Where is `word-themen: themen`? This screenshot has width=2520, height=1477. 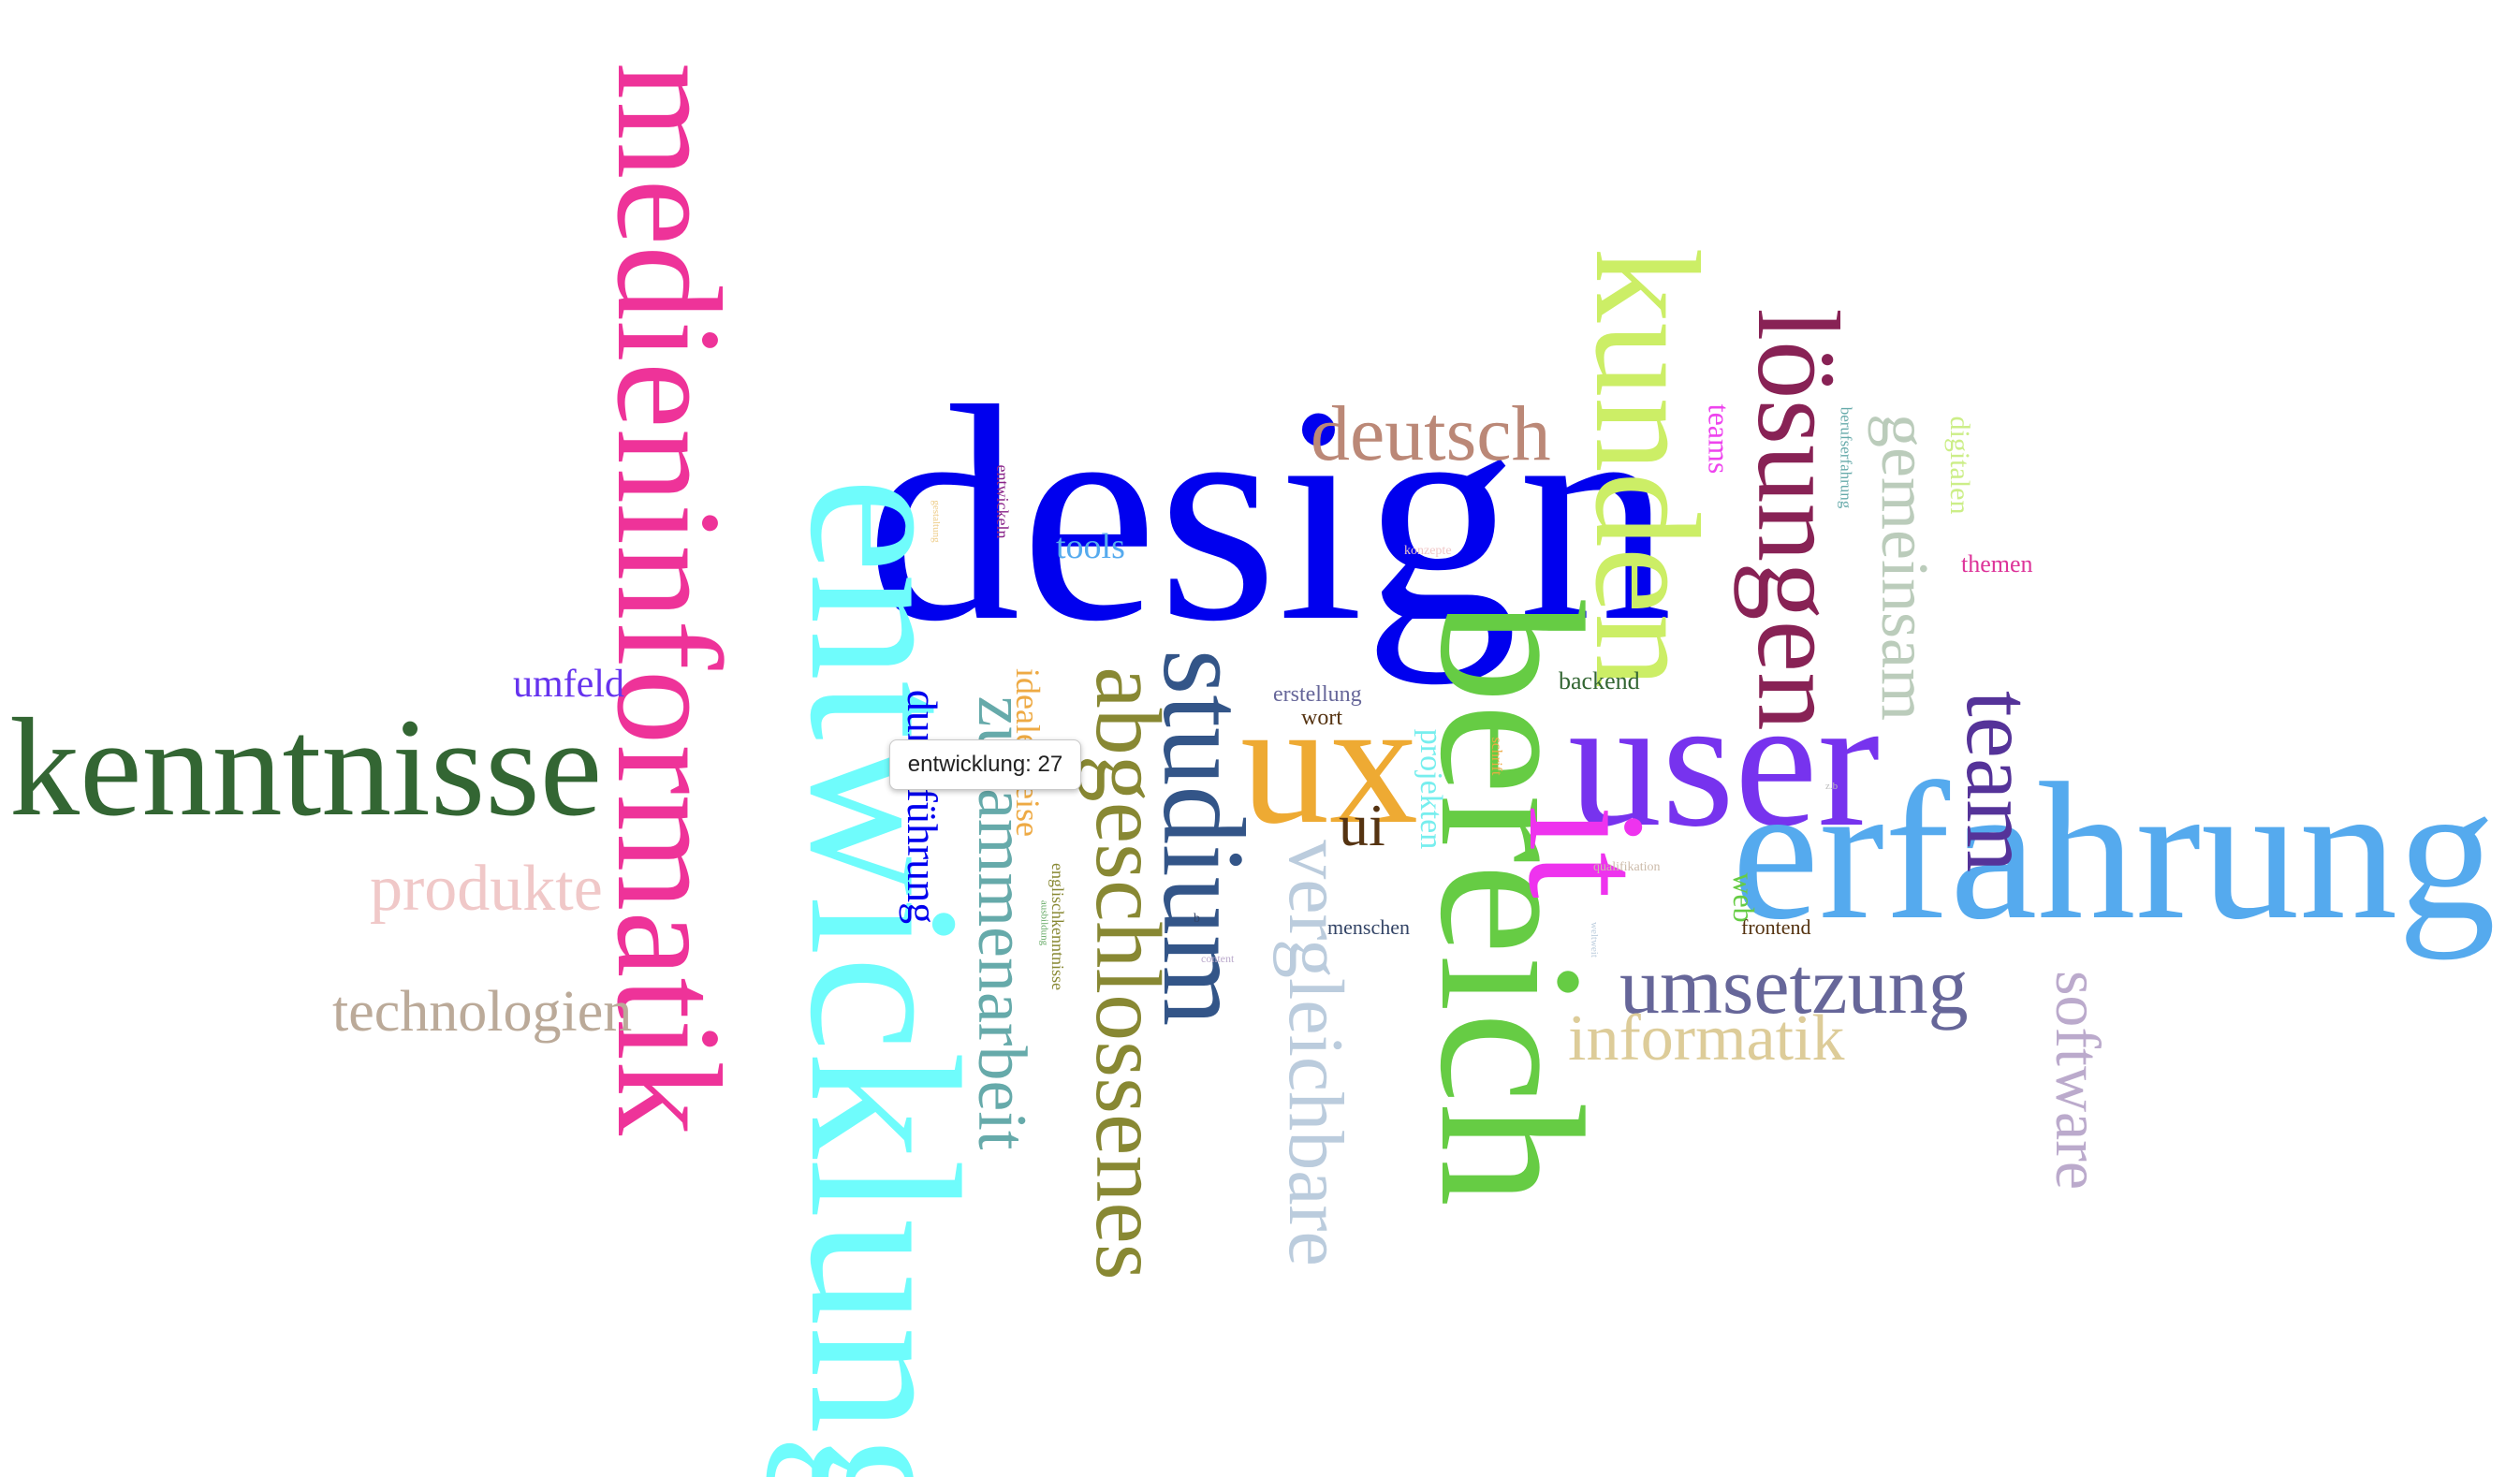
word-themen: themen is located at coordinates (1997, 564).